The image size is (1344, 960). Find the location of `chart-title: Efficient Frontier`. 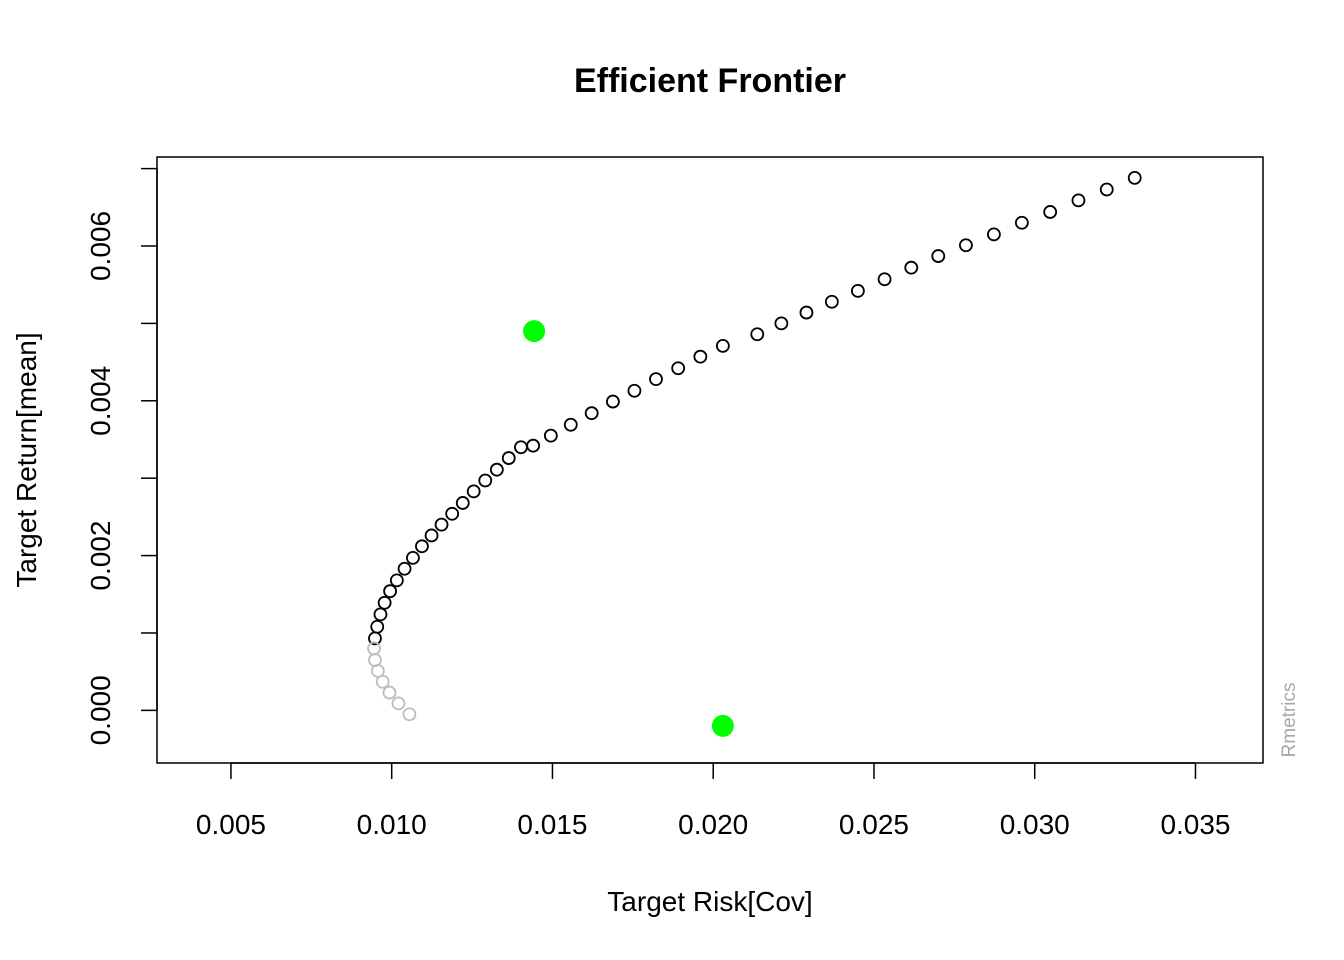

chart-title: Efficient Frontier is located at coordinates (710, 81).